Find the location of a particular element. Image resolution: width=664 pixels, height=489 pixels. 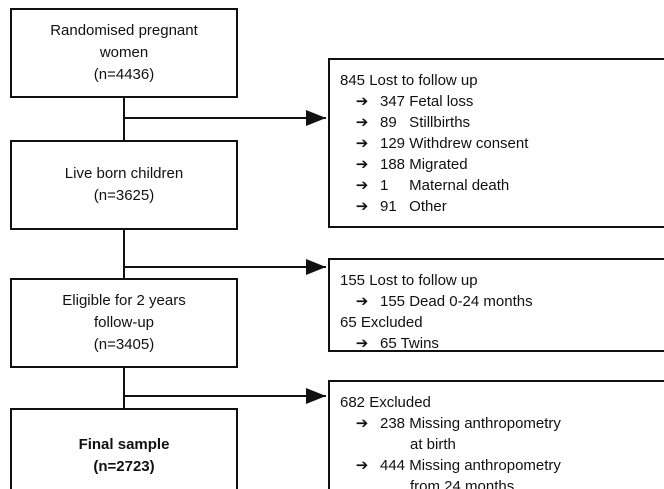

box-text: (n=2723) is located at coordinates (124, 466).